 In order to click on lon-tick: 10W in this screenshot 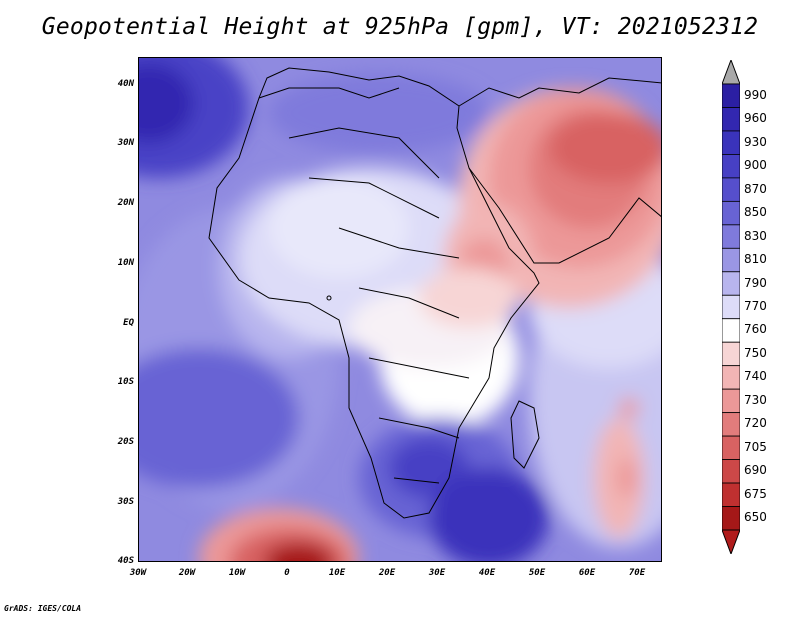, I will do `click(237, 573)`.